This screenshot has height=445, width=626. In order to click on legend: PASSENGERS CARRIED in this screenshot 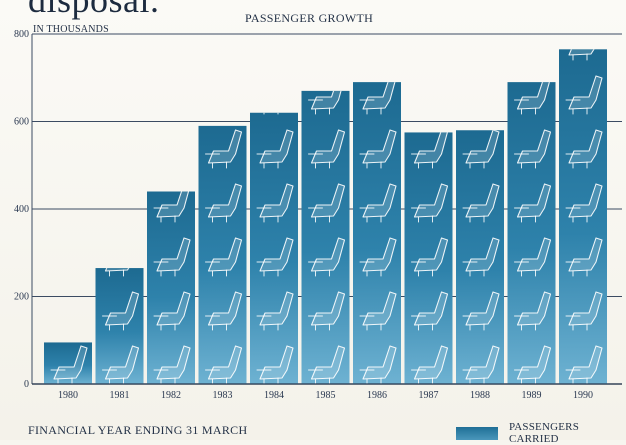, I will do `click(541, 433)`.